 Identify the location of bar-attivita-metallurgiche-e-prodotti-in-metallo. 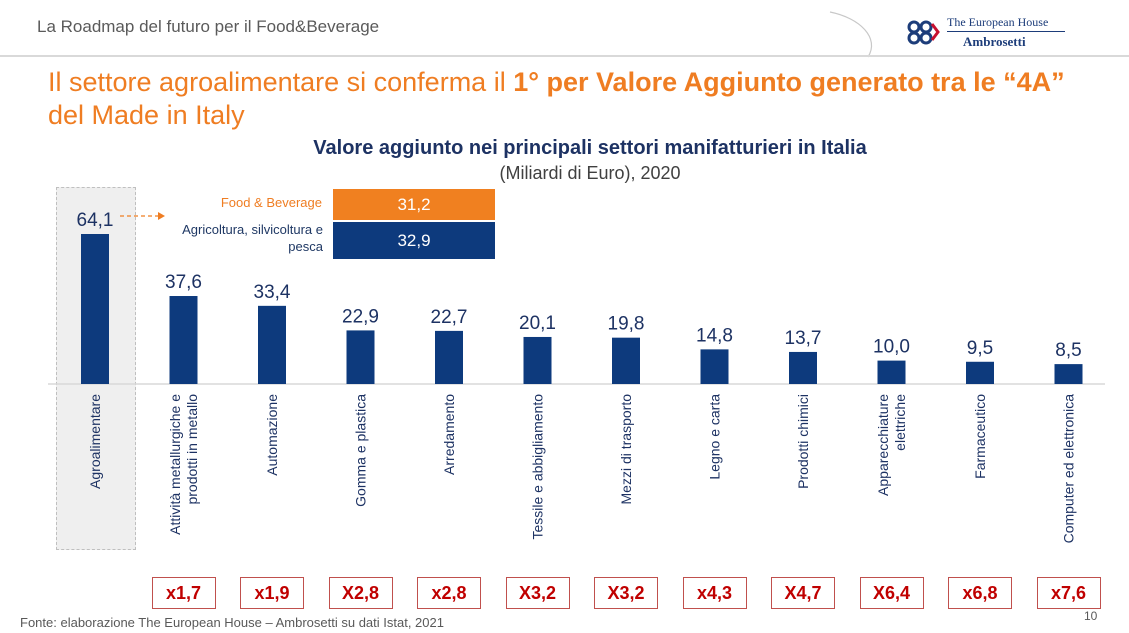
(183, 340).